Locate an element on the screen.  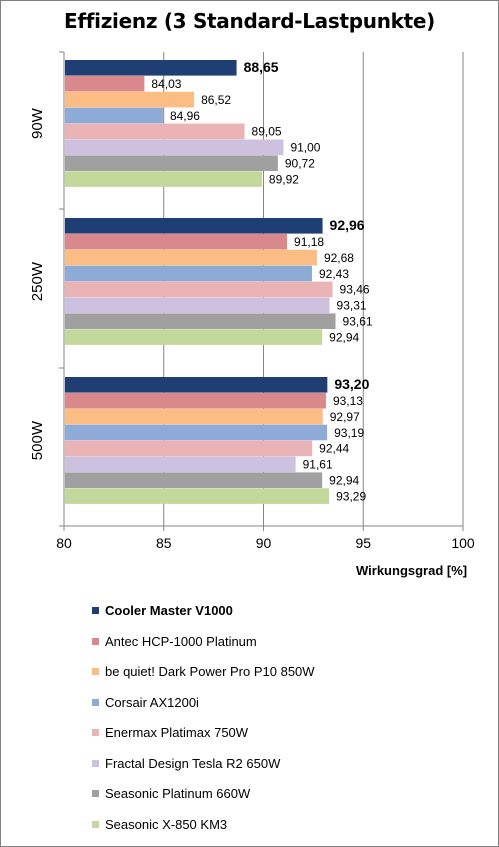
legend-label: Corsair AX1200i is located at coordinates (152, 702).